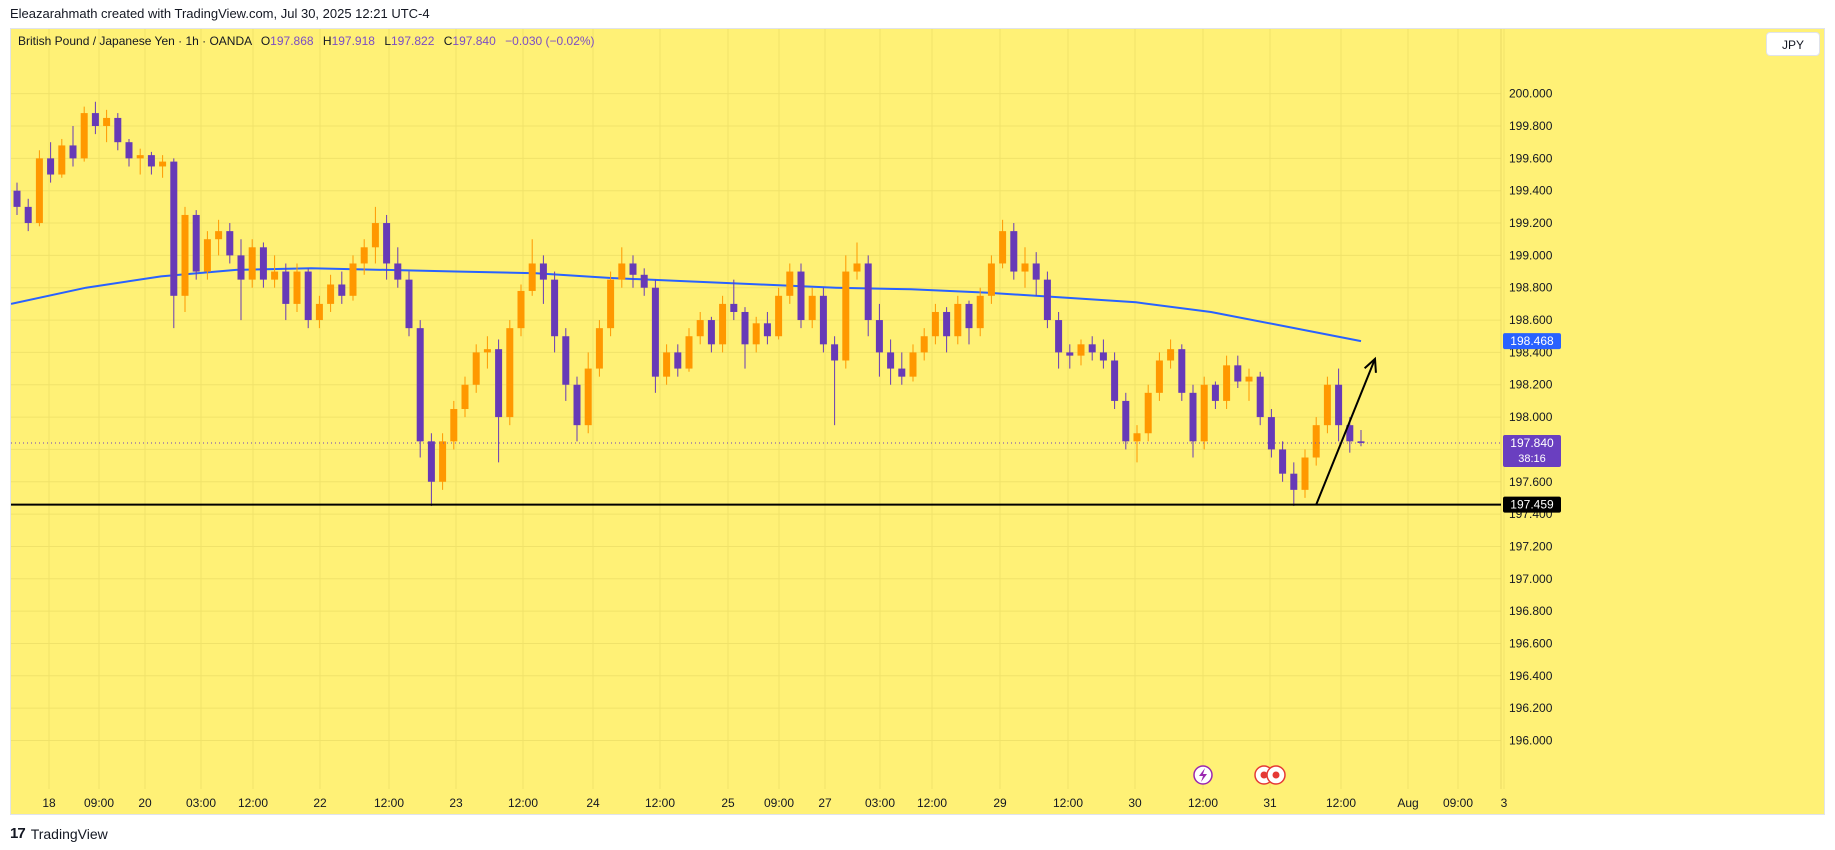 This screenshot has width=1835, height=850. I want to click on tradingview-logo-icon: 17, so click(18, 833).